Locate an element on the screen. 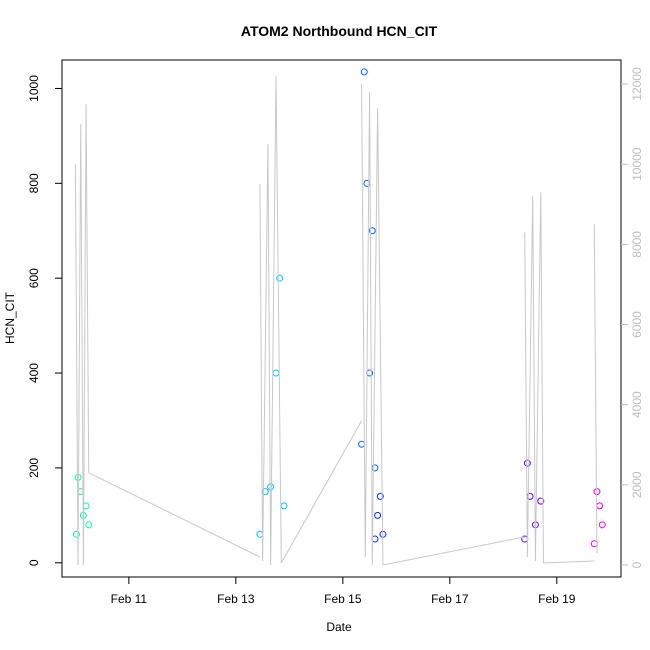  chart-title: ATOM2 Northbound HCN_CIT is located at coordinates (339, 31).